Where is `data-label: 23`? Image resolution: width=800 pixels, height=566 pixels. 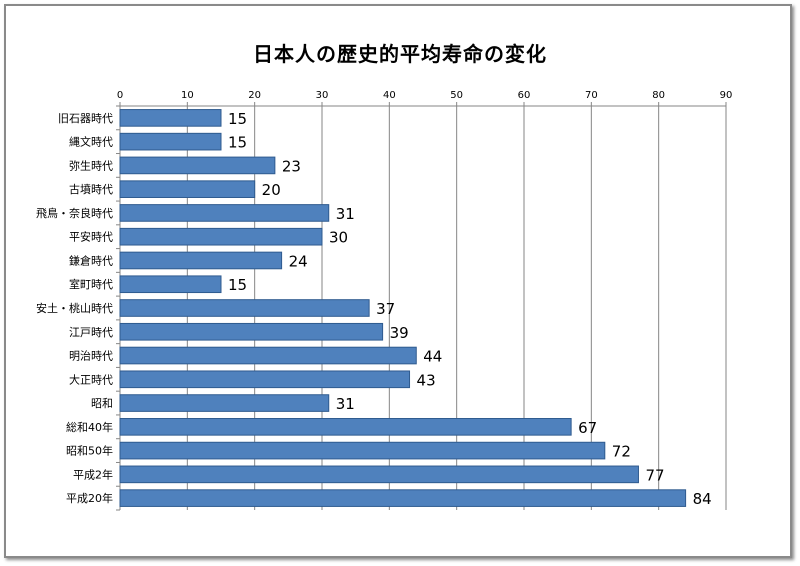
data-label: 23 is located at coordinates (291, 166).